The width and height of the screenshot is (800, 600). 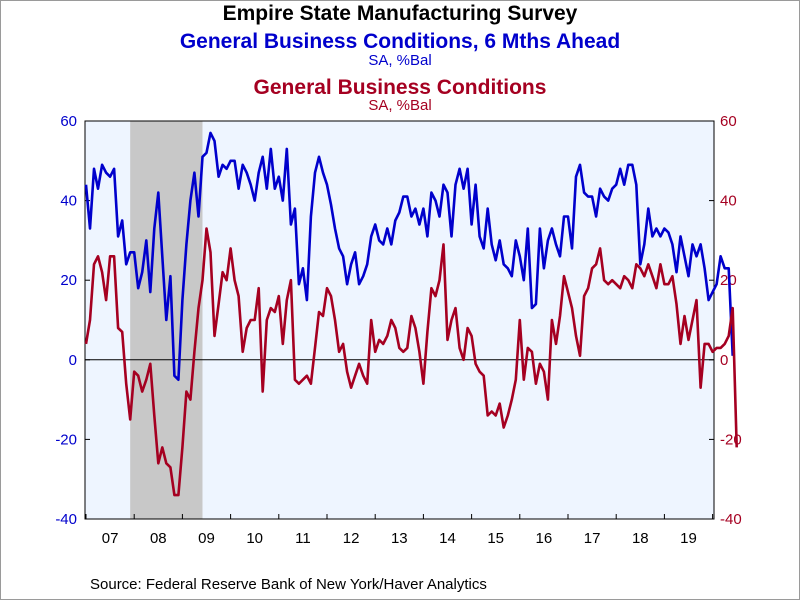 What do you see at coordinates (303, 538) in the screenshot?
I see `x-axis-tick-label: 11` at bounding box center [303, 538].